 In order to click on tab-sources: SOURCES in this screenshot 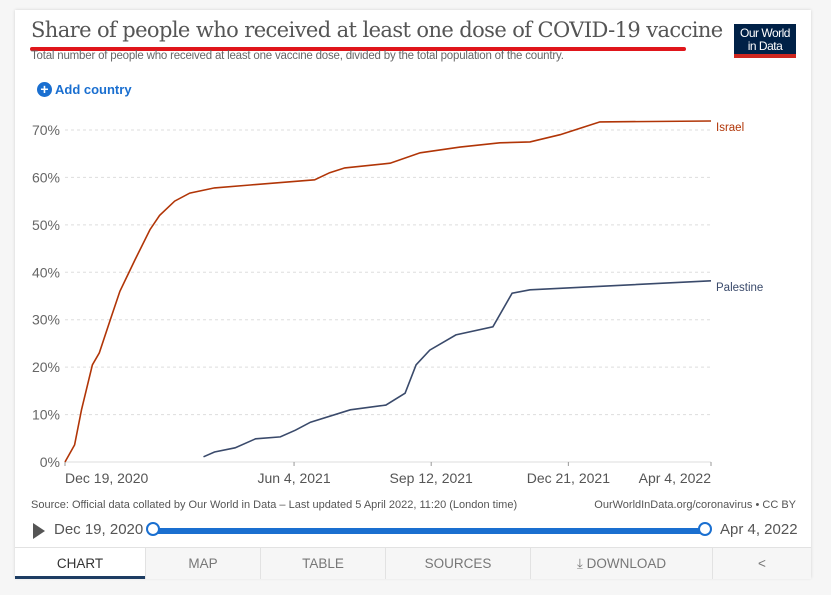, I will do `click(457, 563)`.